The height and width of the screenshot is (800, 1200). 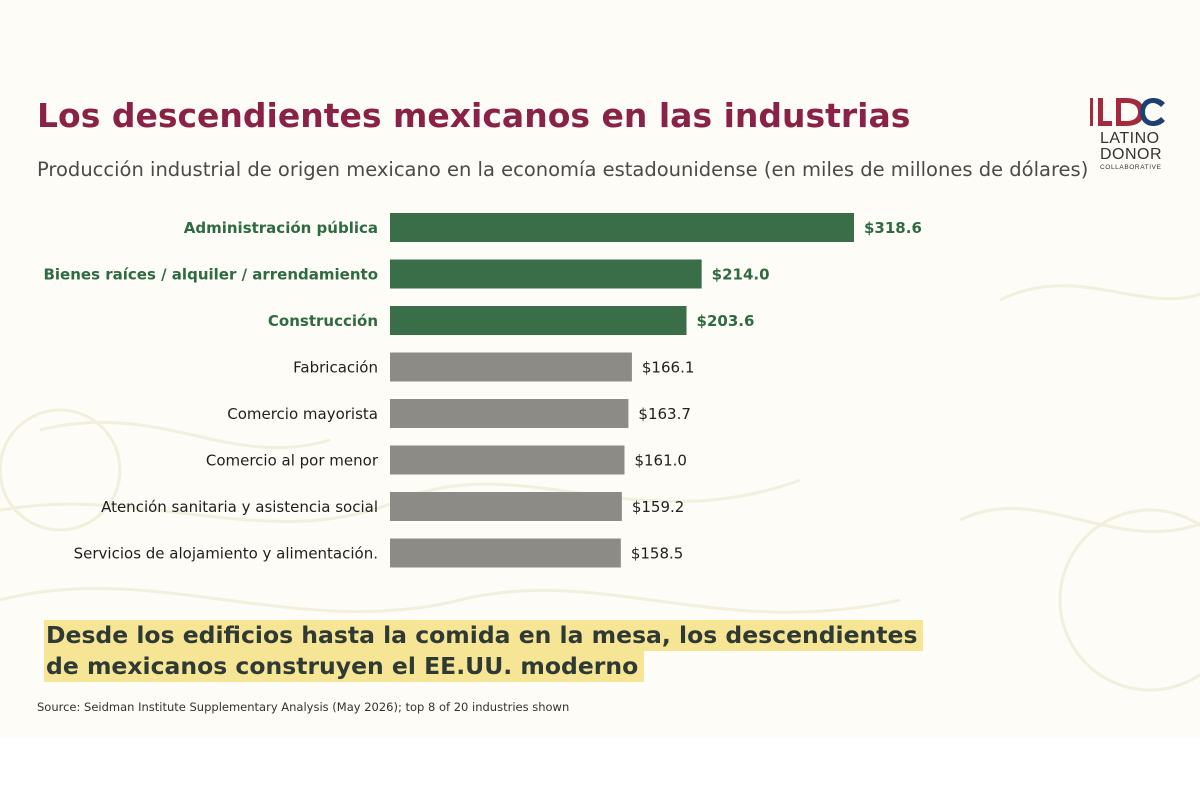 What do you see at coordinates (741, 275) in the screenshot?
I see `value-label: $214.0` at bounding box center [741, 275].